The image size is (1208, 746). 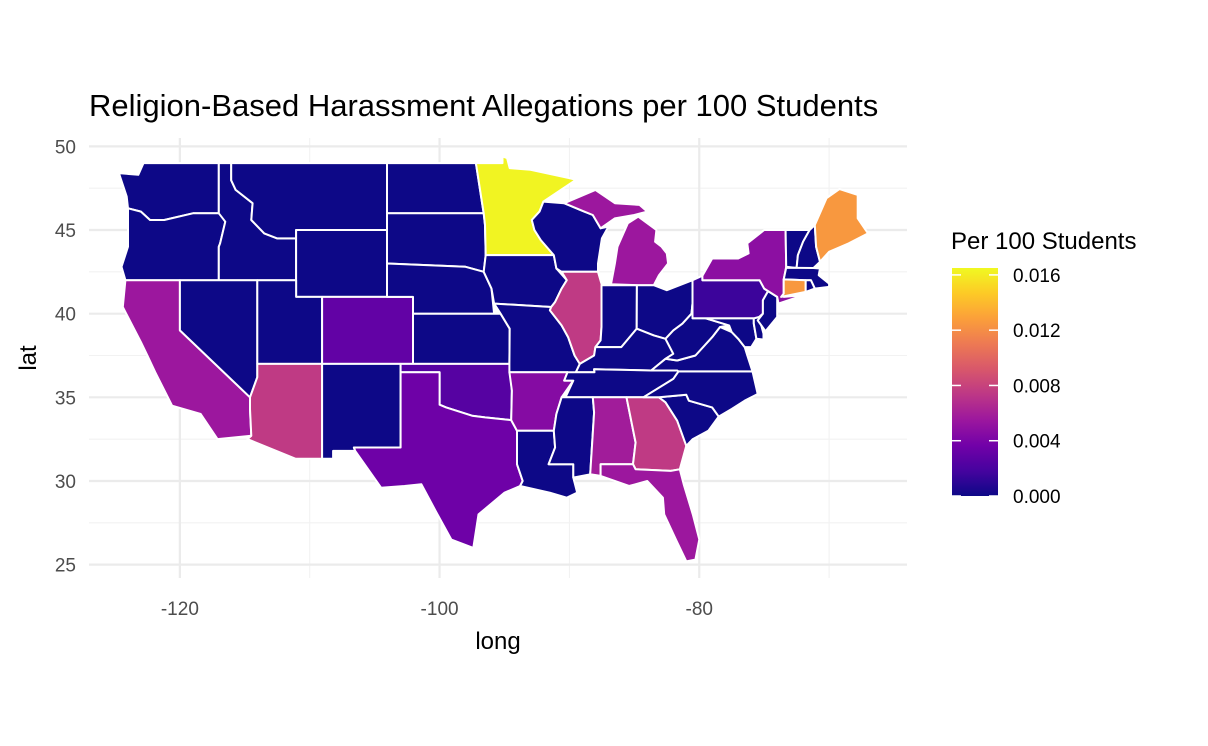 I want to click on state-north-dakota, so click(x=435, y=188).